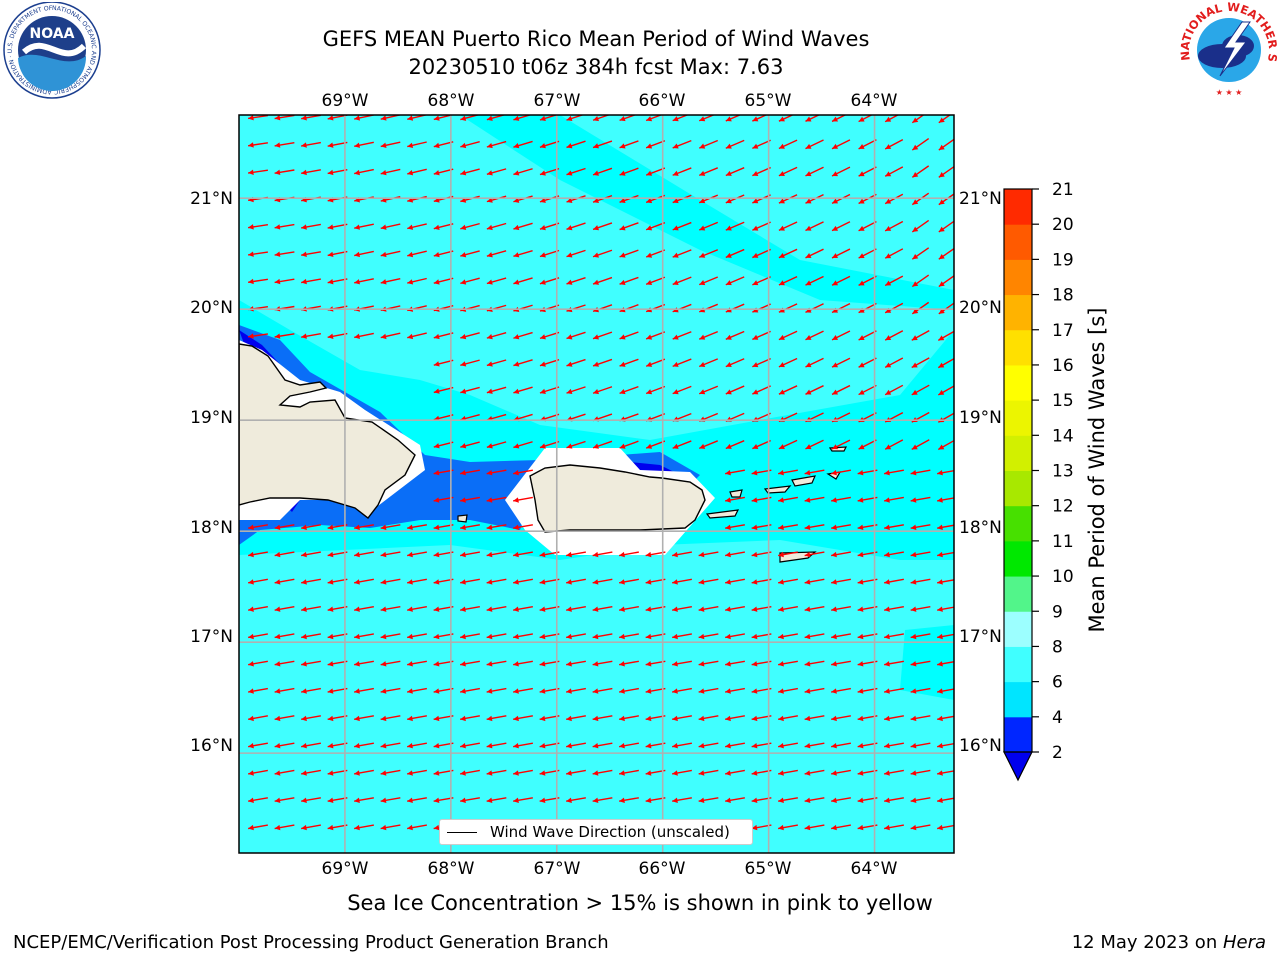  Describe the element at coordinates (557, 101) in the screenshot. I see `lon-label-top: 67°W` at that location.